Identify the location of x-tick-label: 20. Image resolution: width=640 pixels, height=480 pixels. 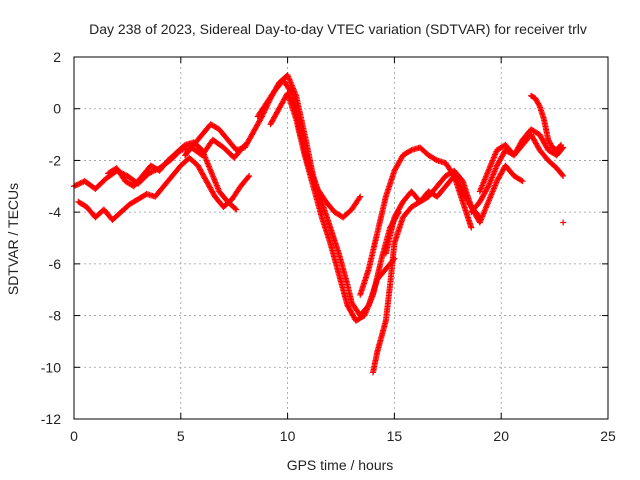
(501, 436).